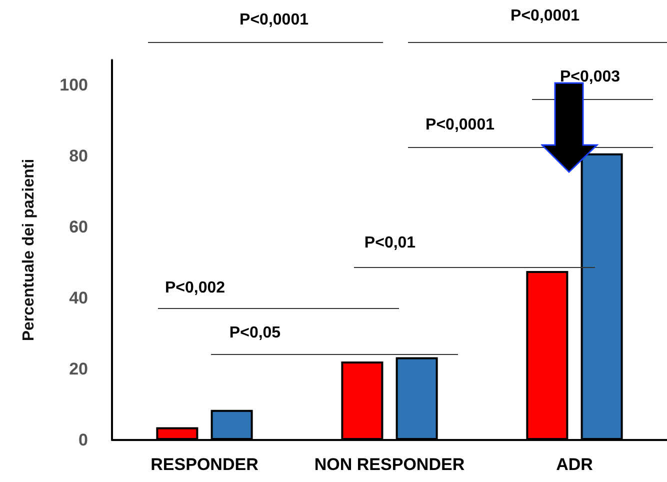 The height and width of the screenshot is (482, 667). Describe the element at coordinates (255, 333) in the screenshot. I see `annotation: P<0,05` at that location.